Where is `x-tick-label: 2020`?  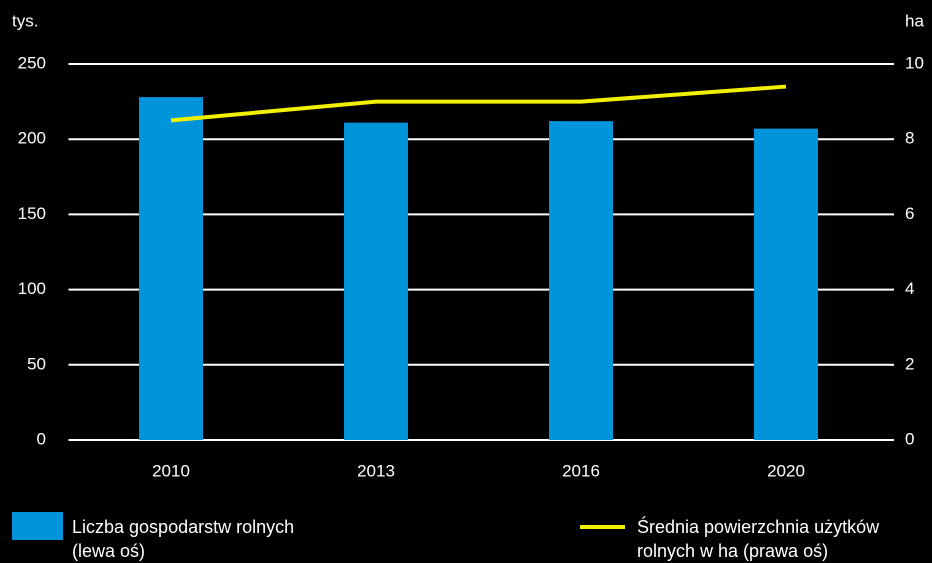 x-tick-label: 2020 is located at coordinates (786, 470).